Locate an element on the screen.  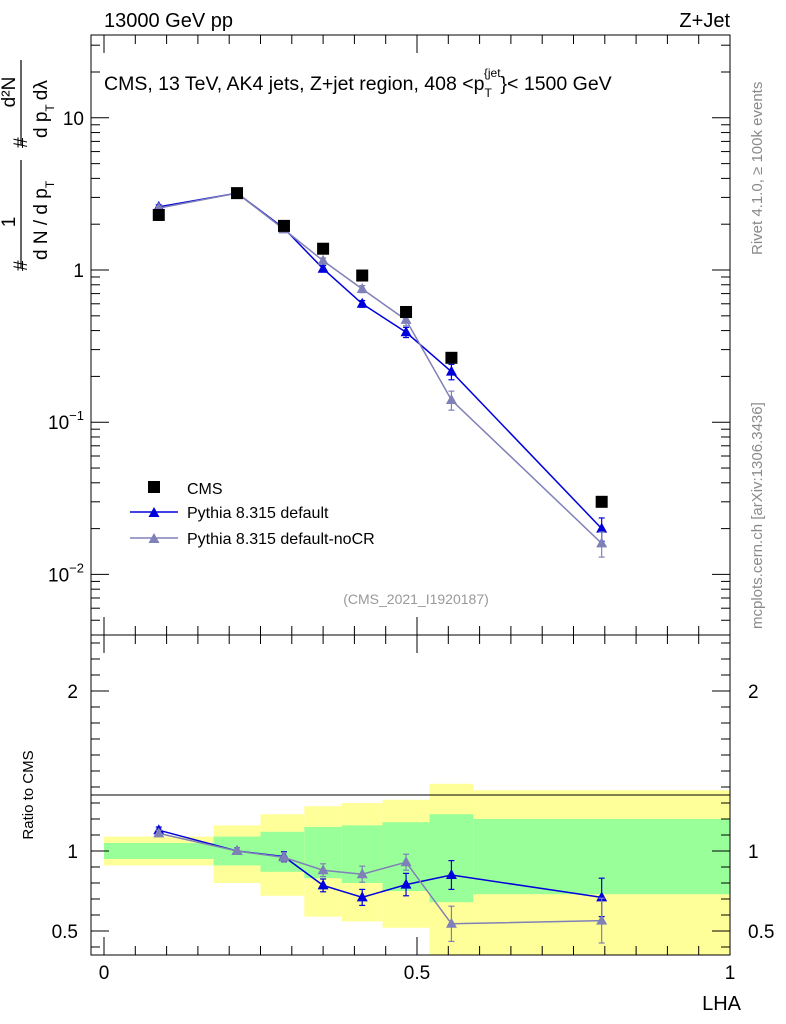
rivet-version-label: Rivet 4.1.0, ≥ 100k events is located at coordinates (757, 168).